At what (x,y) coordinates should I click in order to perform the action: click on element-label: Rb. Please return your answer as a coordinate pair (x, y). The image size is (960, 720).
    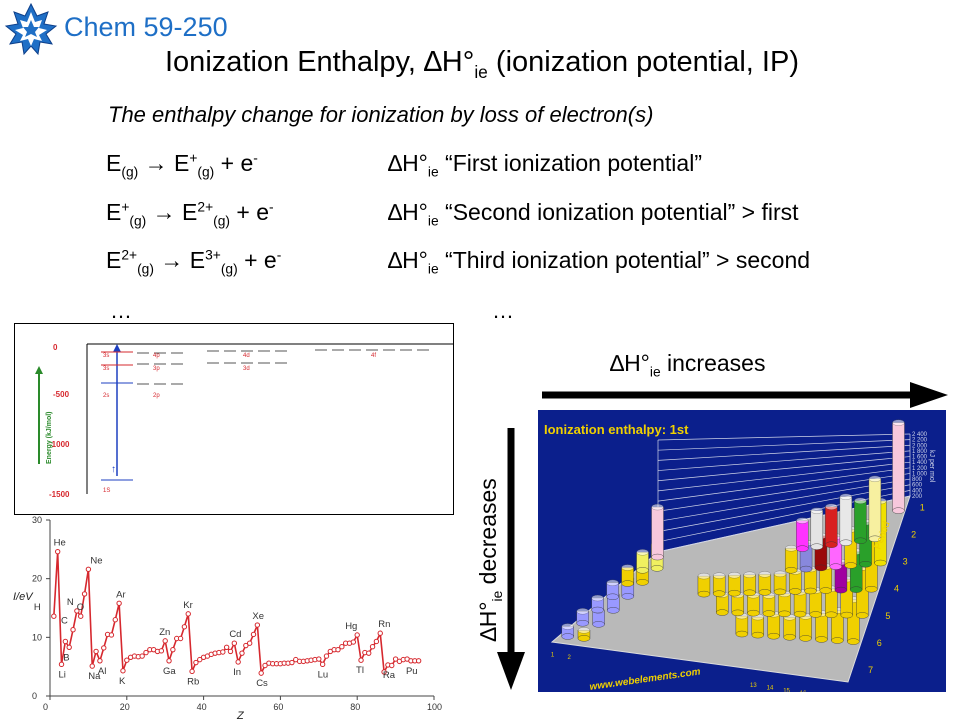
    Looking at the image, I should click on (193, 681).